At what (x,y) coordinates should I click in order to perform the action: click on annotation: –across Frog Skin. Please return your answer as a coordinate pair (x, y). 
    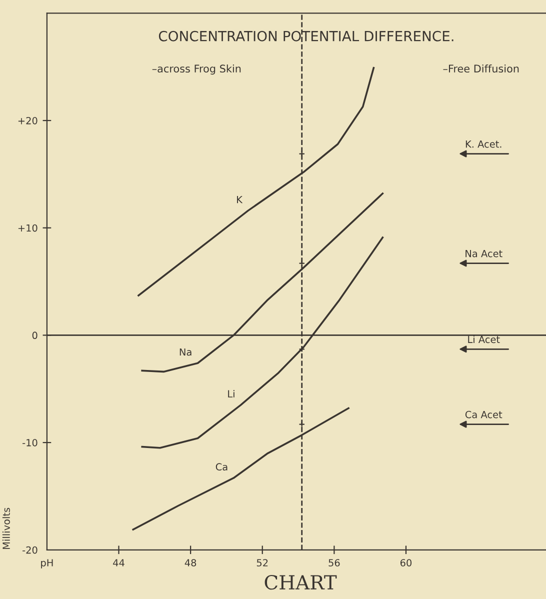
    Looking at the image, I should click on (196, 69).